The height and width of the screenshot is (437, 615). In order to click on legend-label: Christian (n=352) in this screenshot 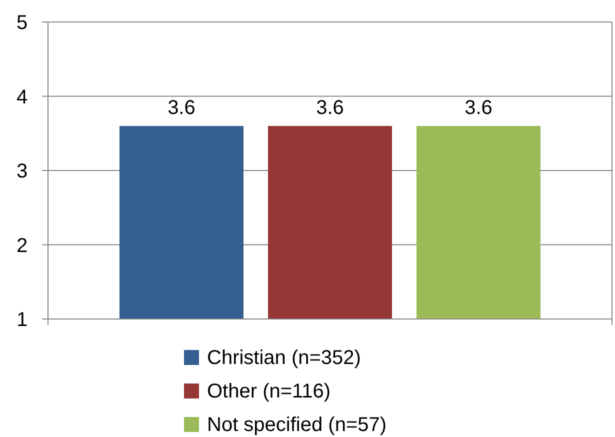, I will do `click(284, 358)`.